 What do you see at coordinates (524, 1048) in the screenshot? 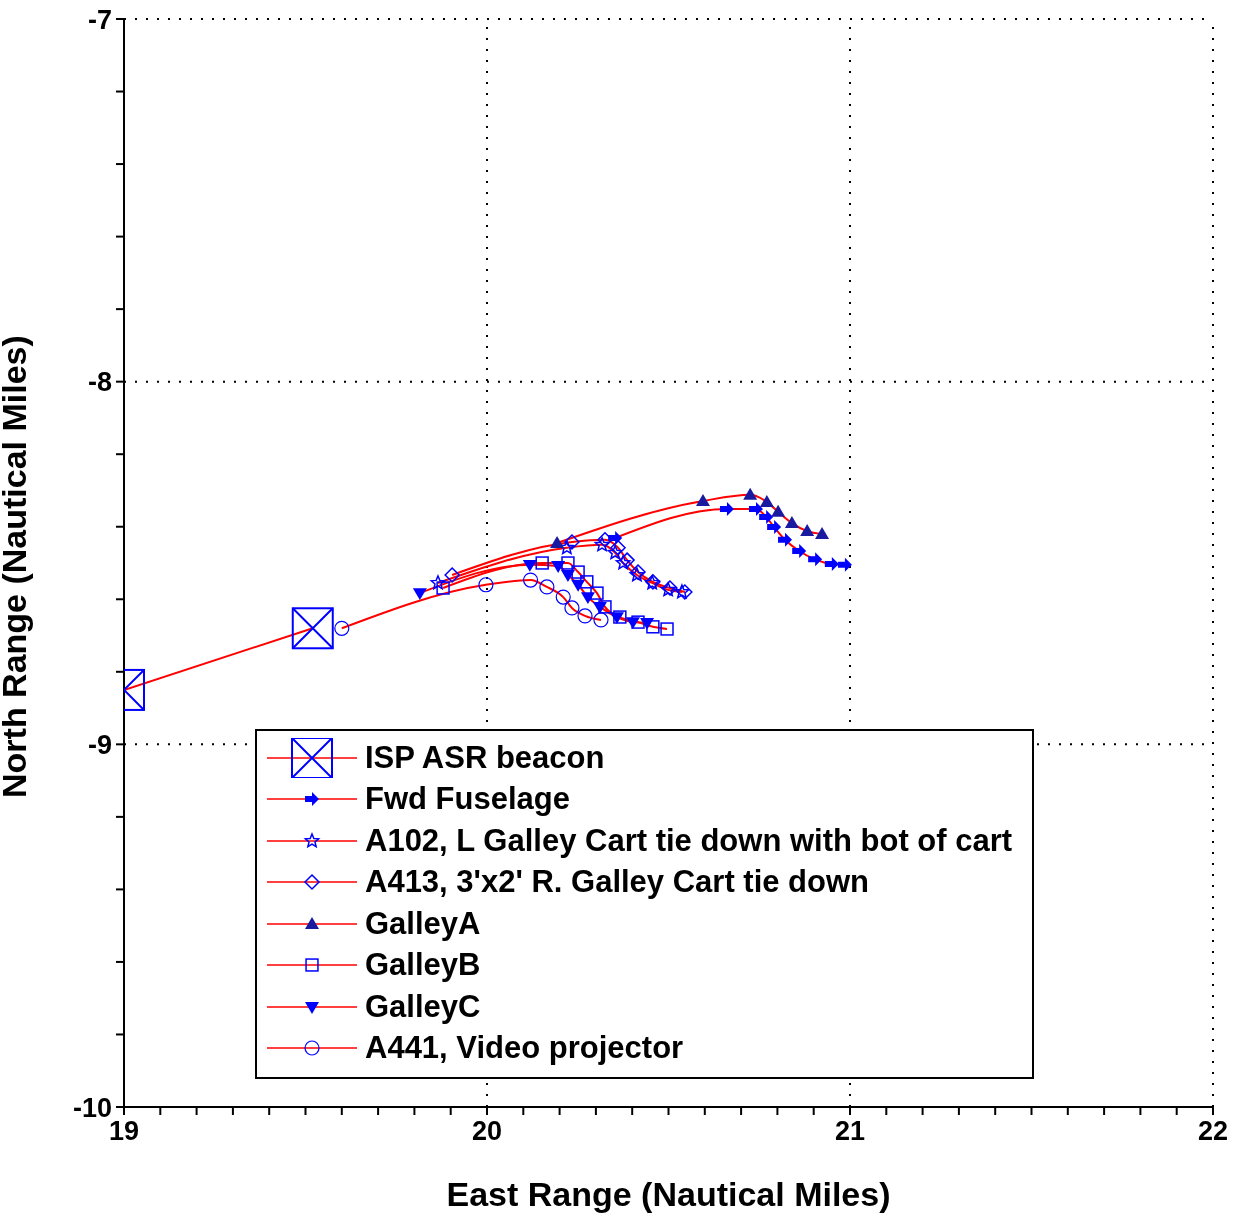
I see `legend-label: A441, Video projector` at bounding box center [524, 1048].